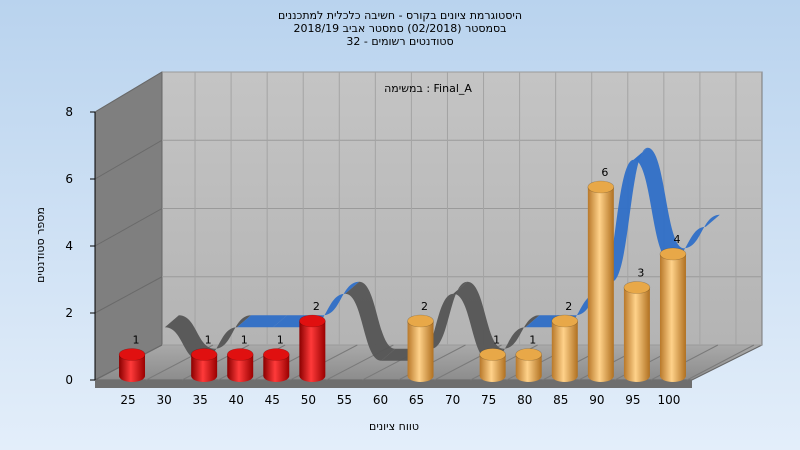 This screenshot has height=450, width=800. What do you see at coordinates (416, 400) in the screenshot?
I see `x-tick-label: 65` at bounding box center [416, 400].